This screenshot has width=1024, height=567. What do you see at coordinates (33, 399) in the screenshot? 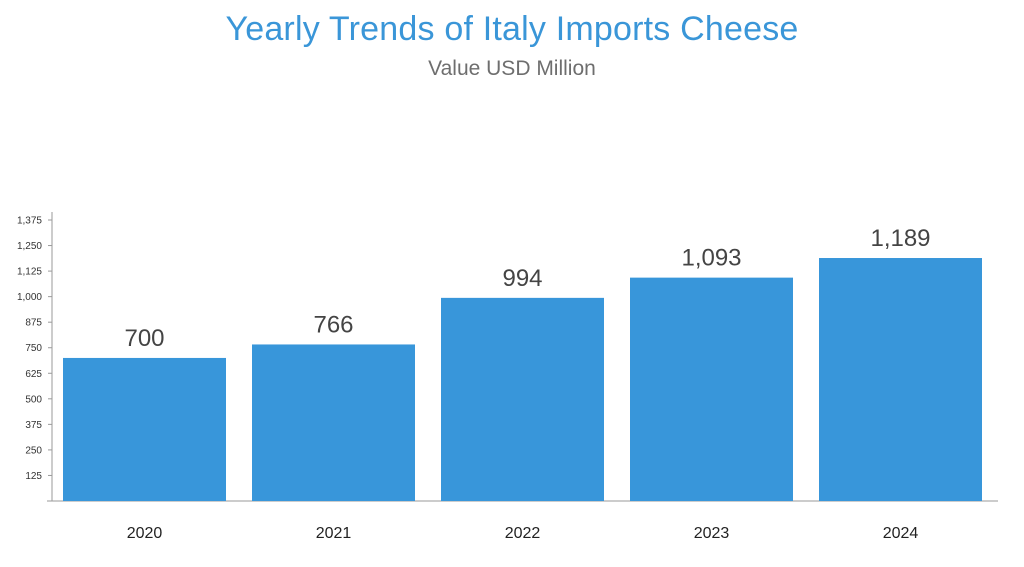
I see `y-tick-label: 500` at bounding box center [33, 399].